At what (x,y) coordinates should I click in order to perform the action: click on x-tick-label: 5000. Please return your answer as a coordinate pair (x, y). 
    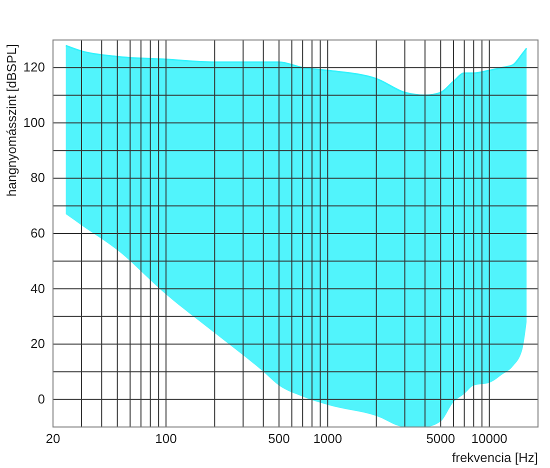
    Looking at the image, I should click on (441, 438).